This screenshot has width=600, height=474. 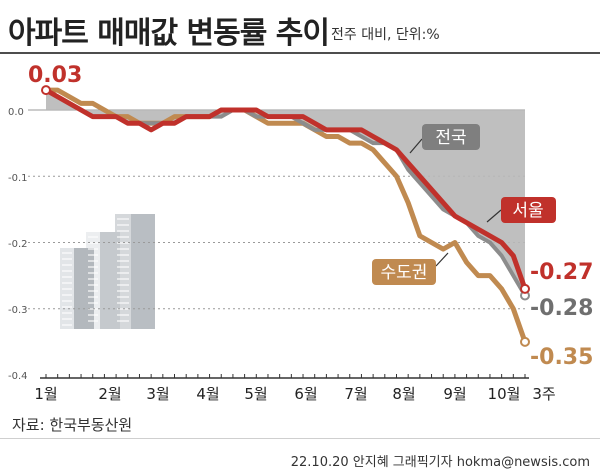 I want to click on capital-area-label-box, so click(x=404, y=272).